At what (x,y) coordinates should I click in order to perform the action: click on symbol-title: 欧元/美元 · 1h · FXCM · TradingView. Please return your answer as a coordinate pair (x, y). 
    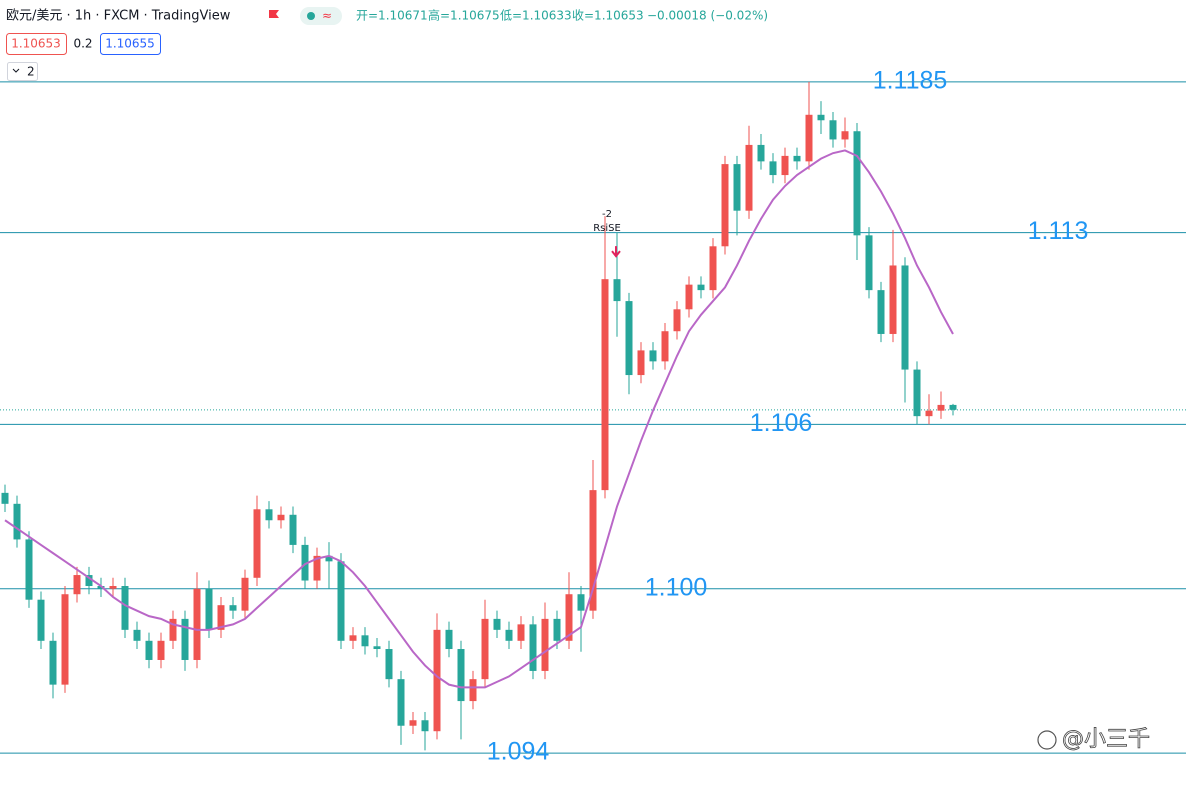
    Looking at the image, I should click on (118, 16).